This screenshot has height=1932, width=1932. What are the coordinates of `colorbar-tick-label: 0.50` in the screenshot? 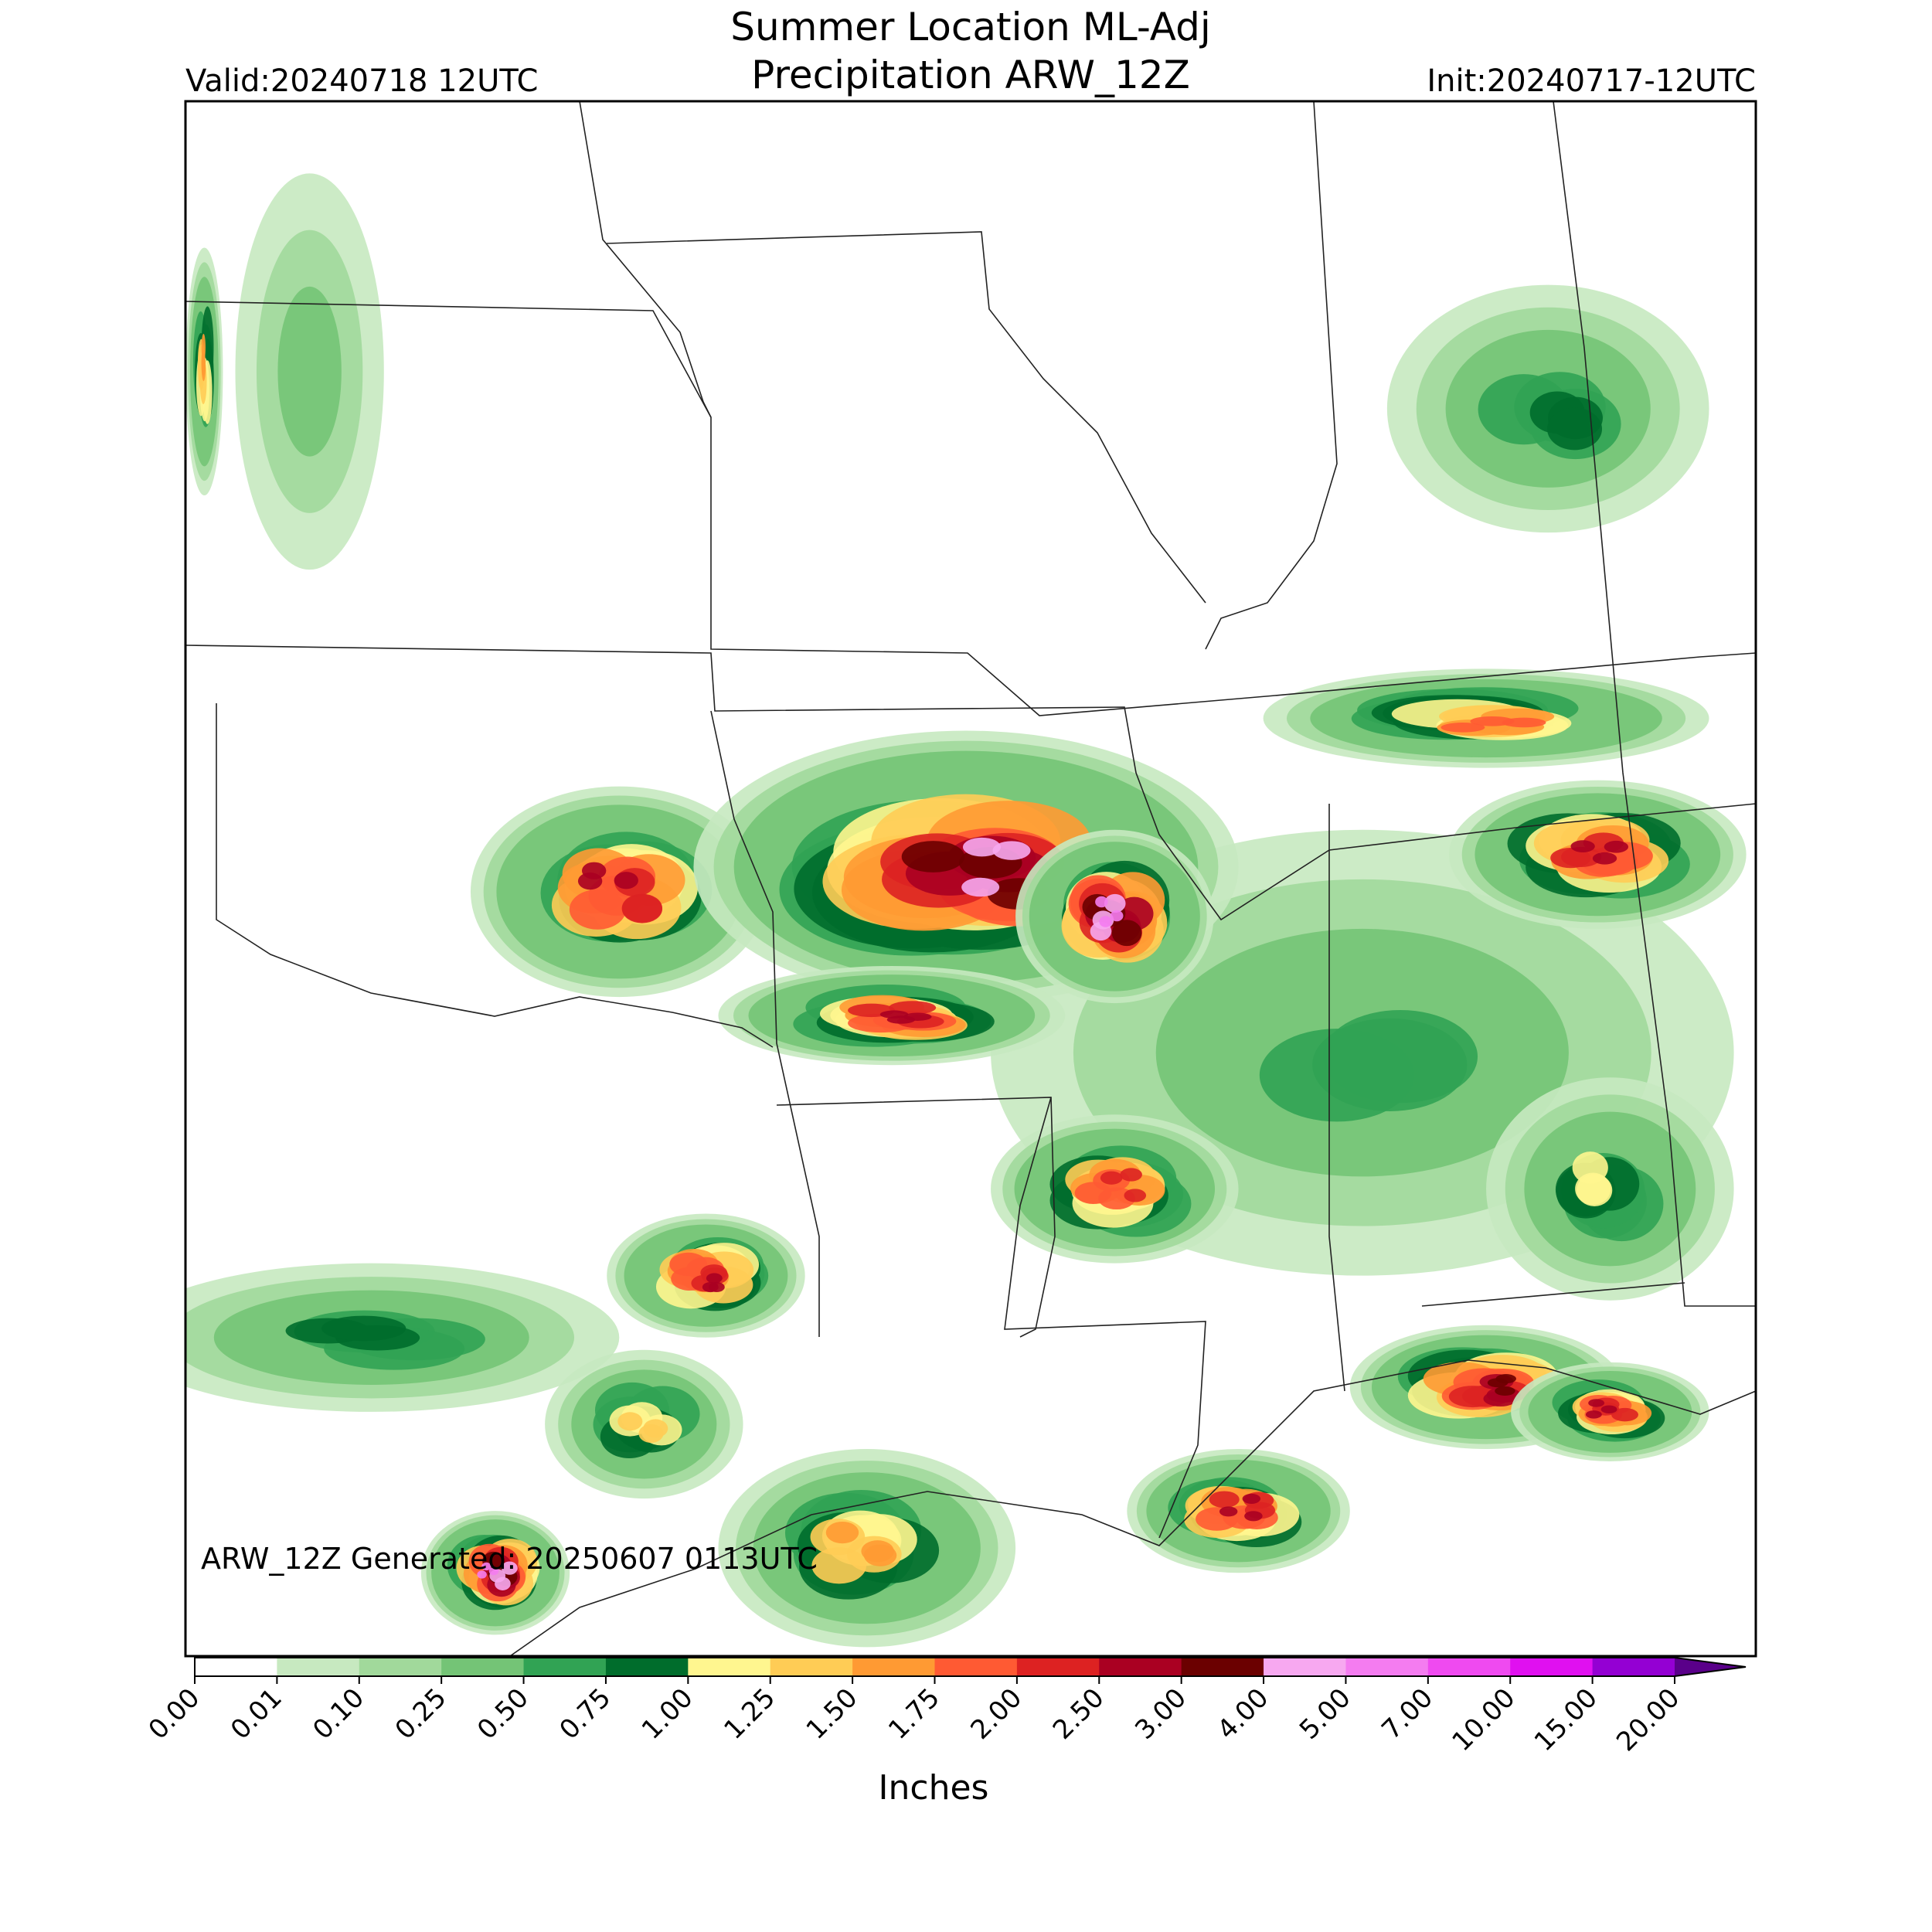 It's located at (503, 1714).